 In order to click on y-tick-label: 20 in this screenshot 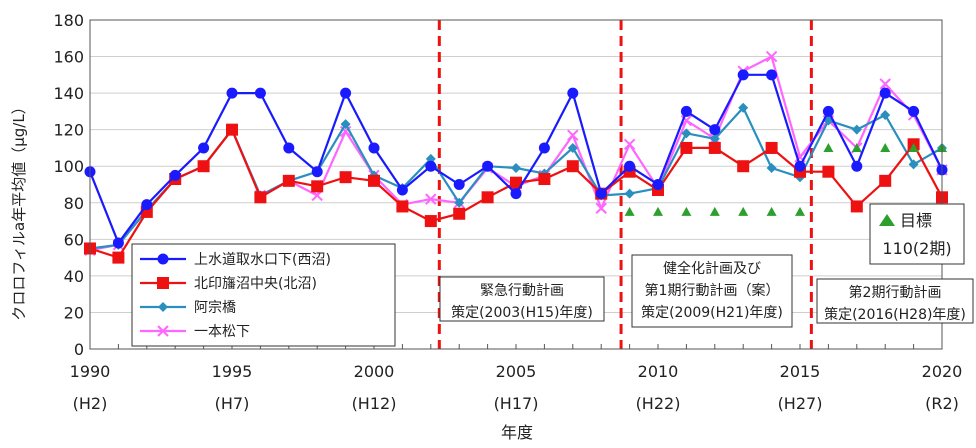, I will do `click(74, 312)`.